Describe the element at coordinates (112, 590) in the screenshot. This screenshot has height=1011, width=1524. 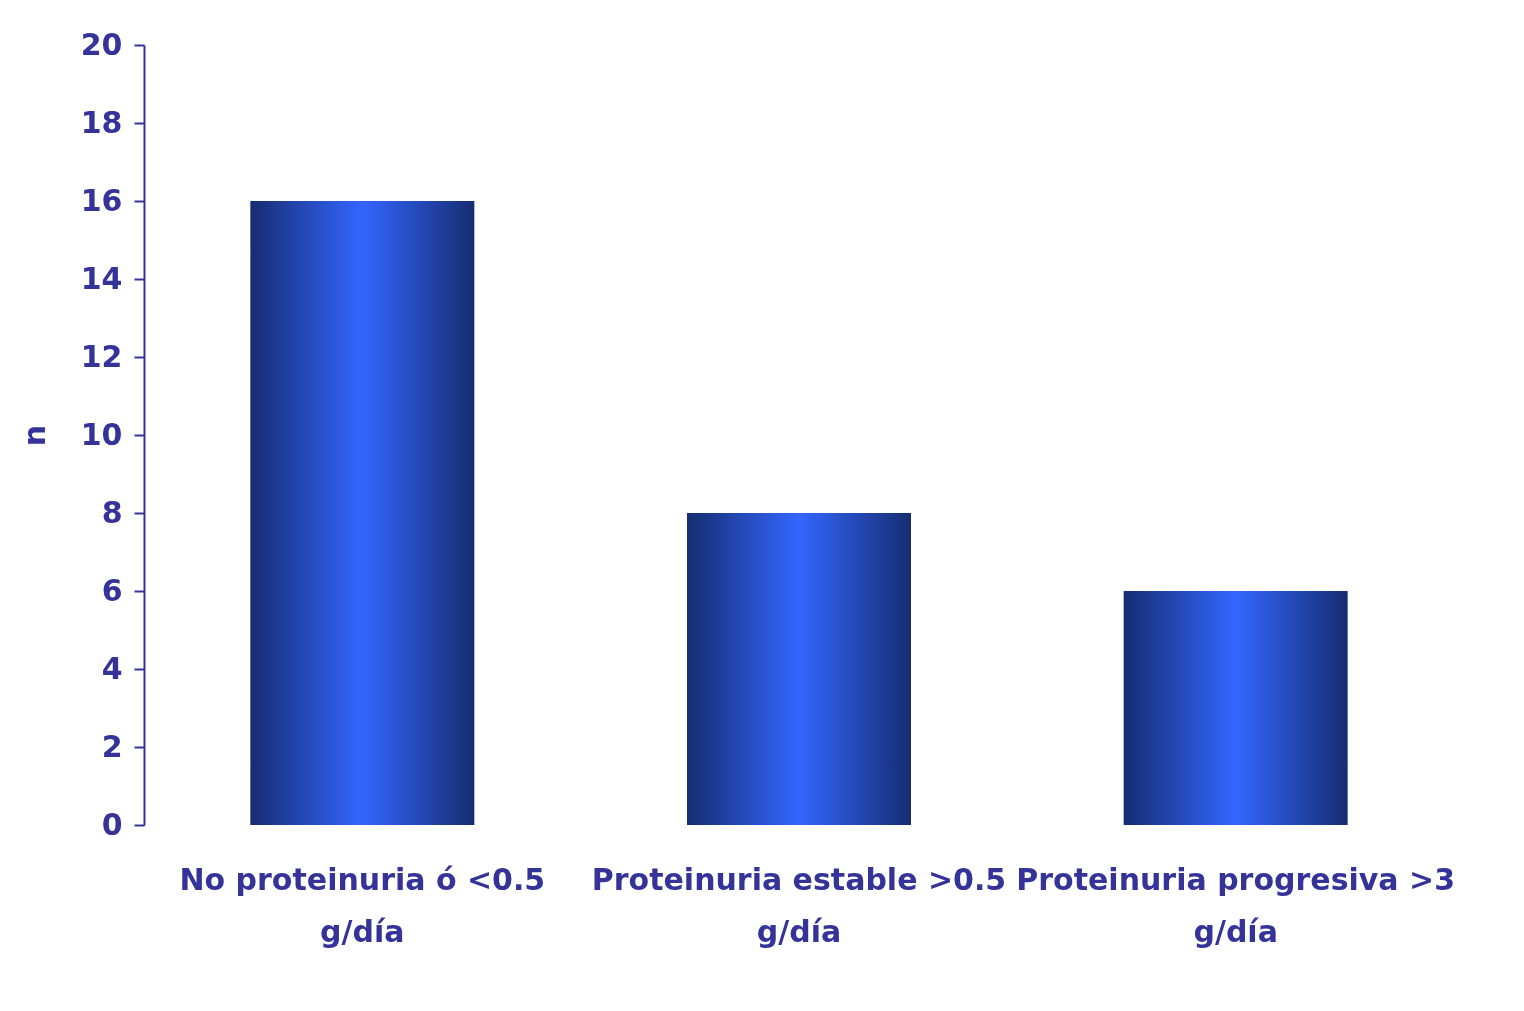
I see `y-tick-label: 6` at that location.